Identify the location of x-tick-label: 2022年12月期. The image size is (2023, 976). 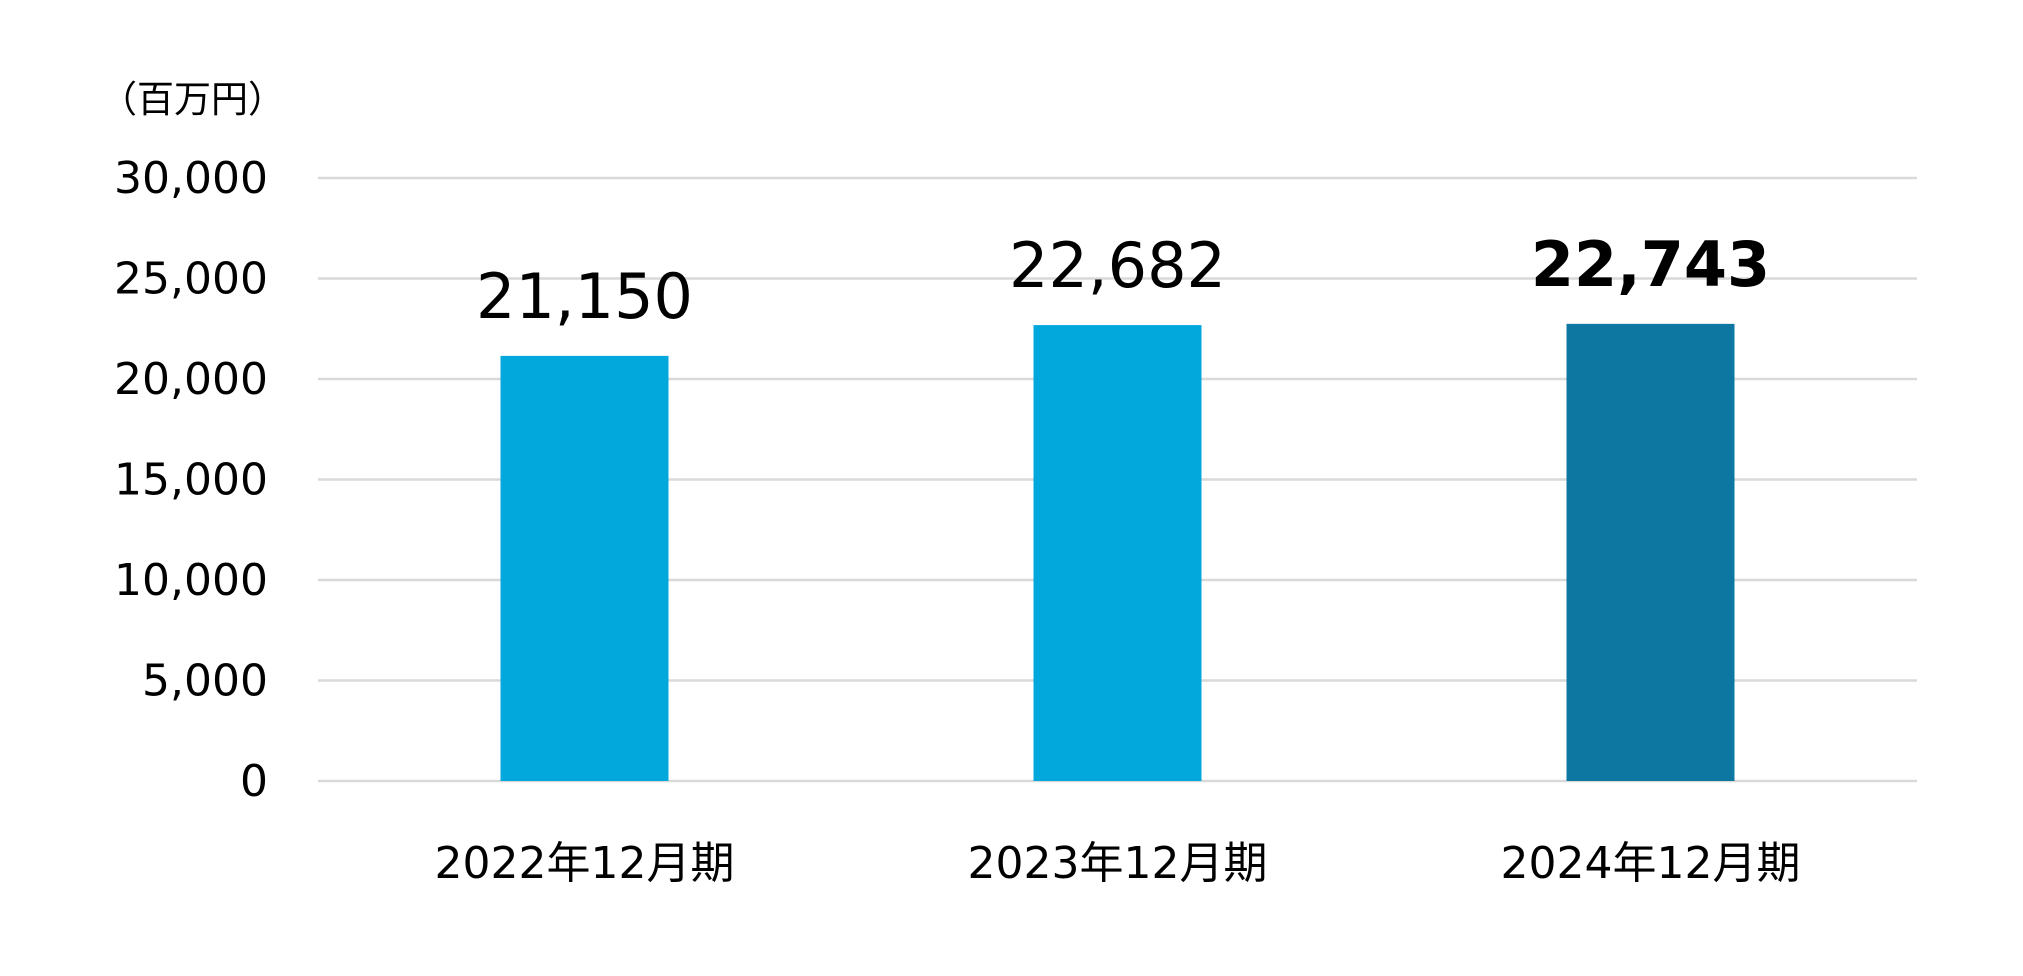
(585, 863).